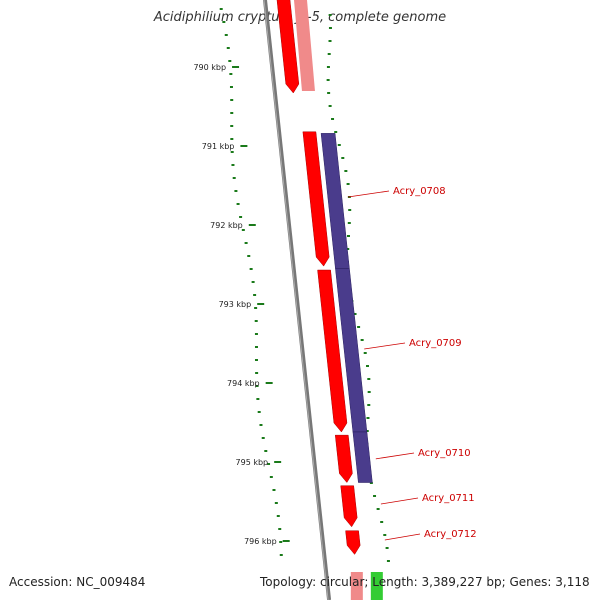  I want to click on backbone-highlight, so click(296, 300).